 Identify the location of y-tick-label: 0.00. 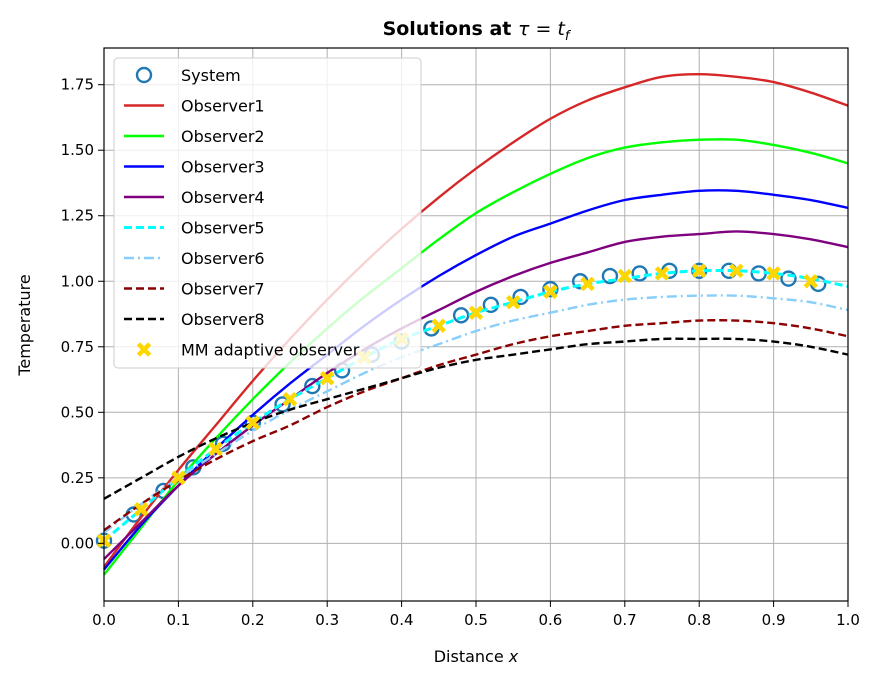
(77, 543).